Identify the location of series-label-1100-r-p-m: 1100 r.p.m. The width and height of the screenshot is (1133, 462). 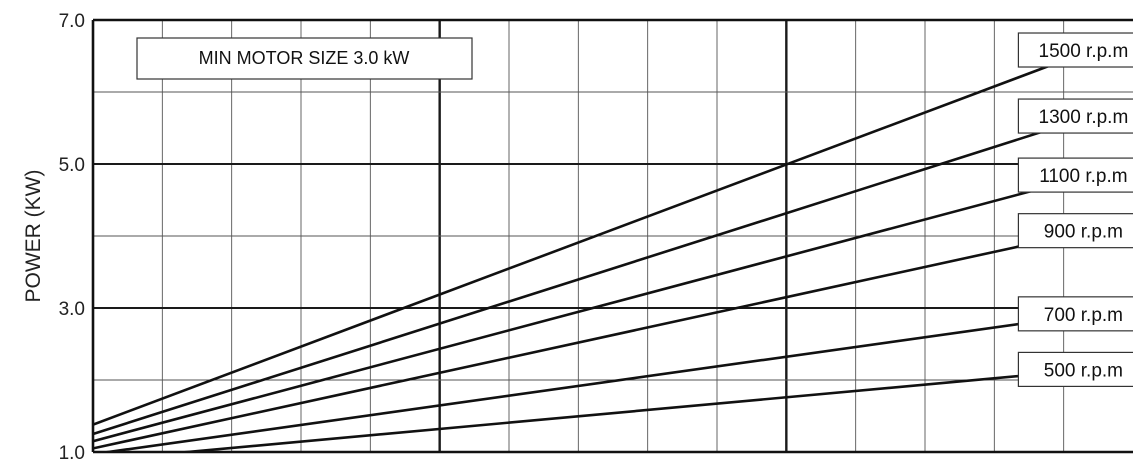
(1075, 175).